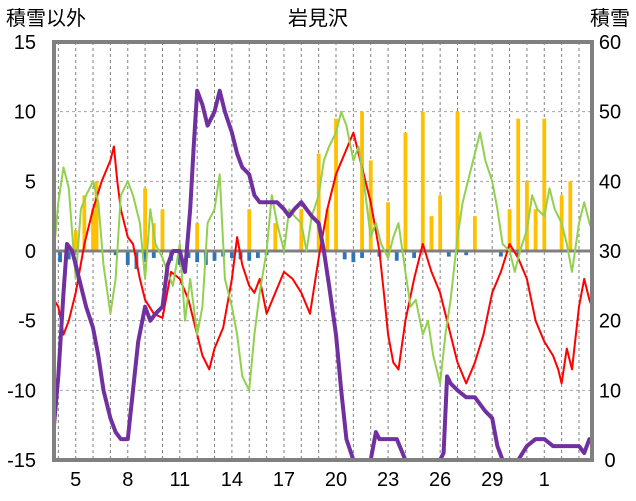 Image resolution: width=636 pixels, height=501 pixels. Describe the element at coordinates (127, 480) in the screenshot. I see `x-tick-label: 8` at that location.